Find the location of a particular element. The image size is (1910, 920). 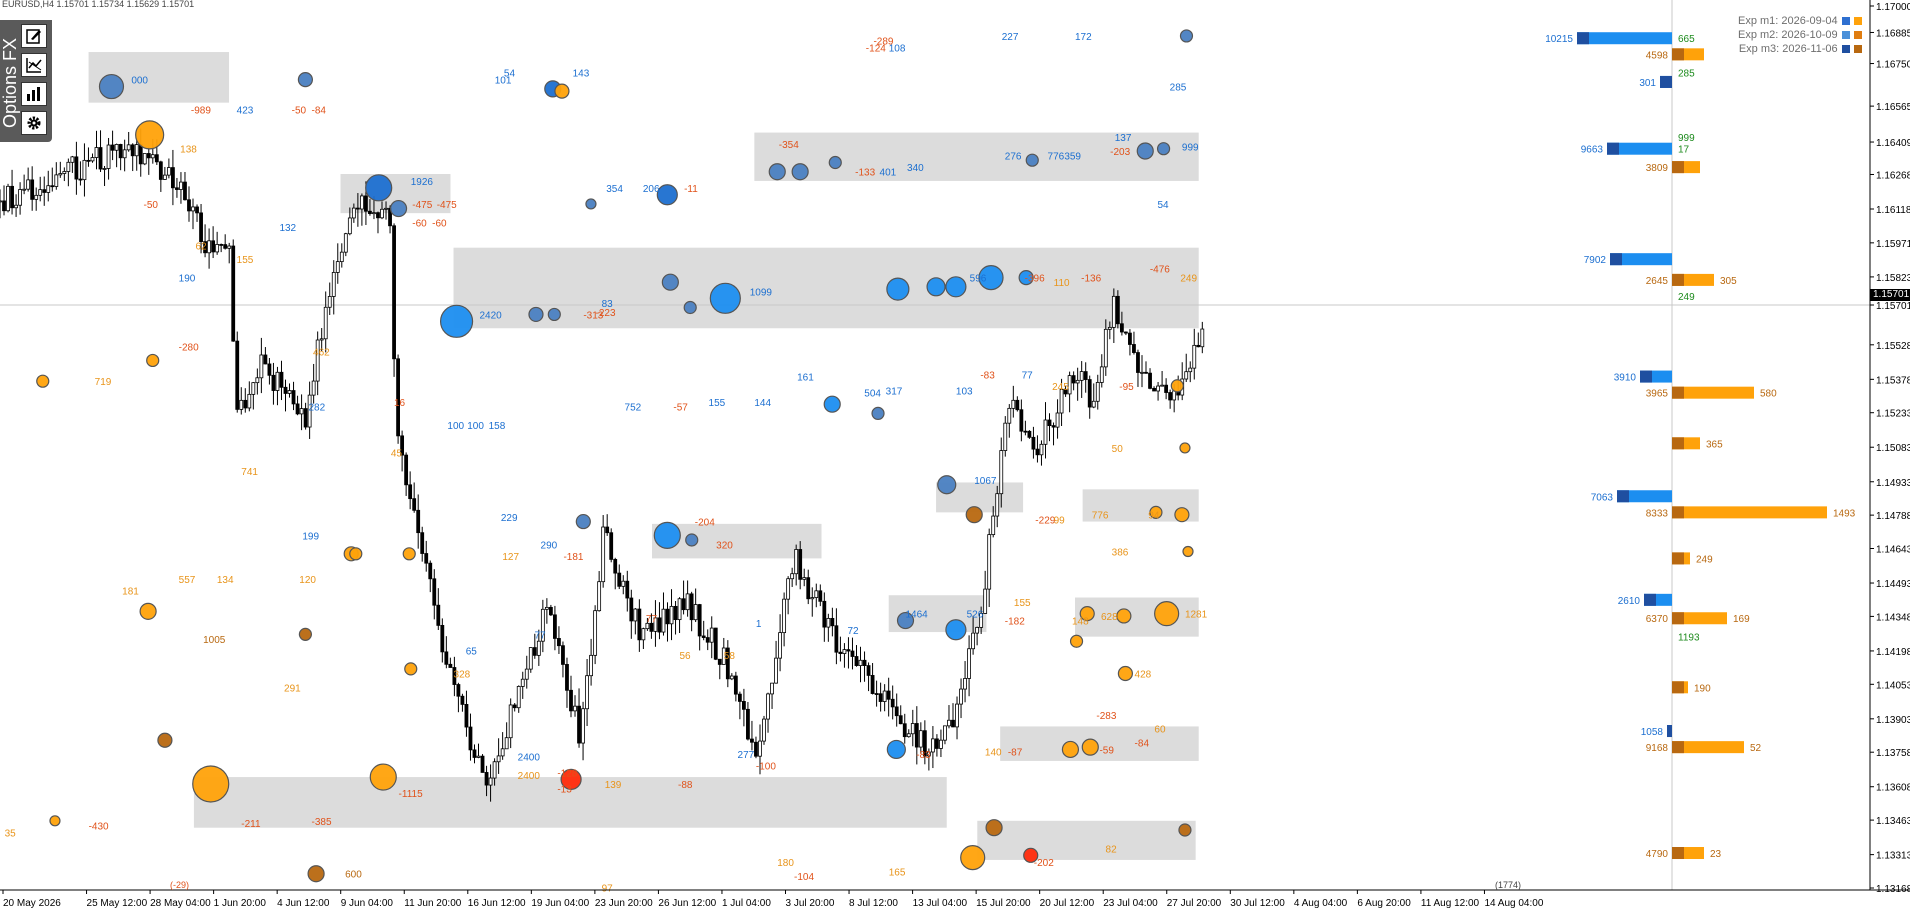

options-fx-title: Options FX is located at coordinates (10, 83).